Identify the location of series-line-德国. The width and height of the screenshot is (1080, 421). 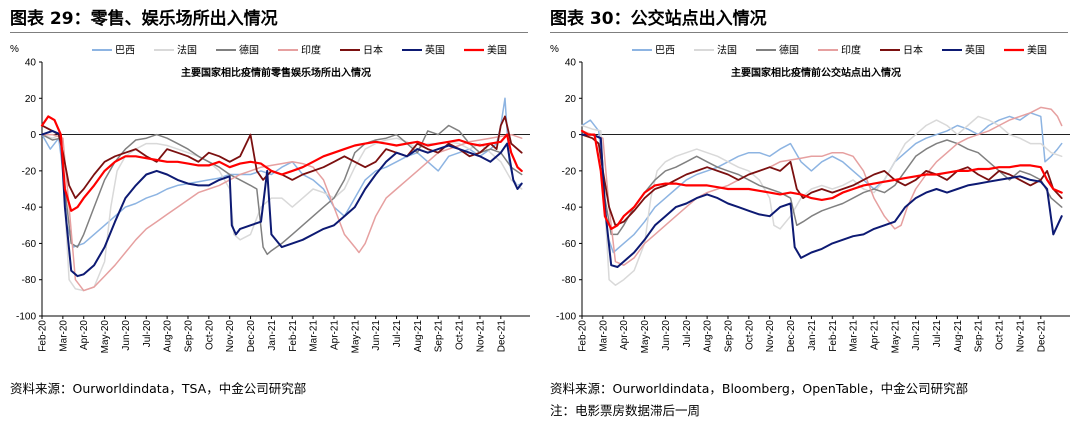
(282, 190).